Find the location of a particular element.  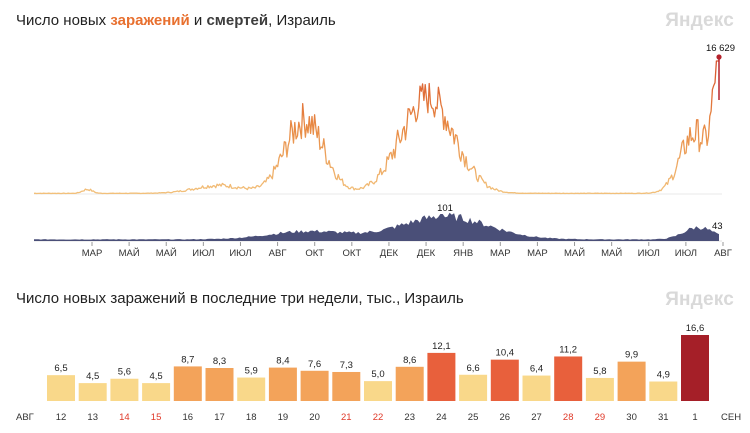

bar-category-label: 31 is located at coordinates (663, 417).